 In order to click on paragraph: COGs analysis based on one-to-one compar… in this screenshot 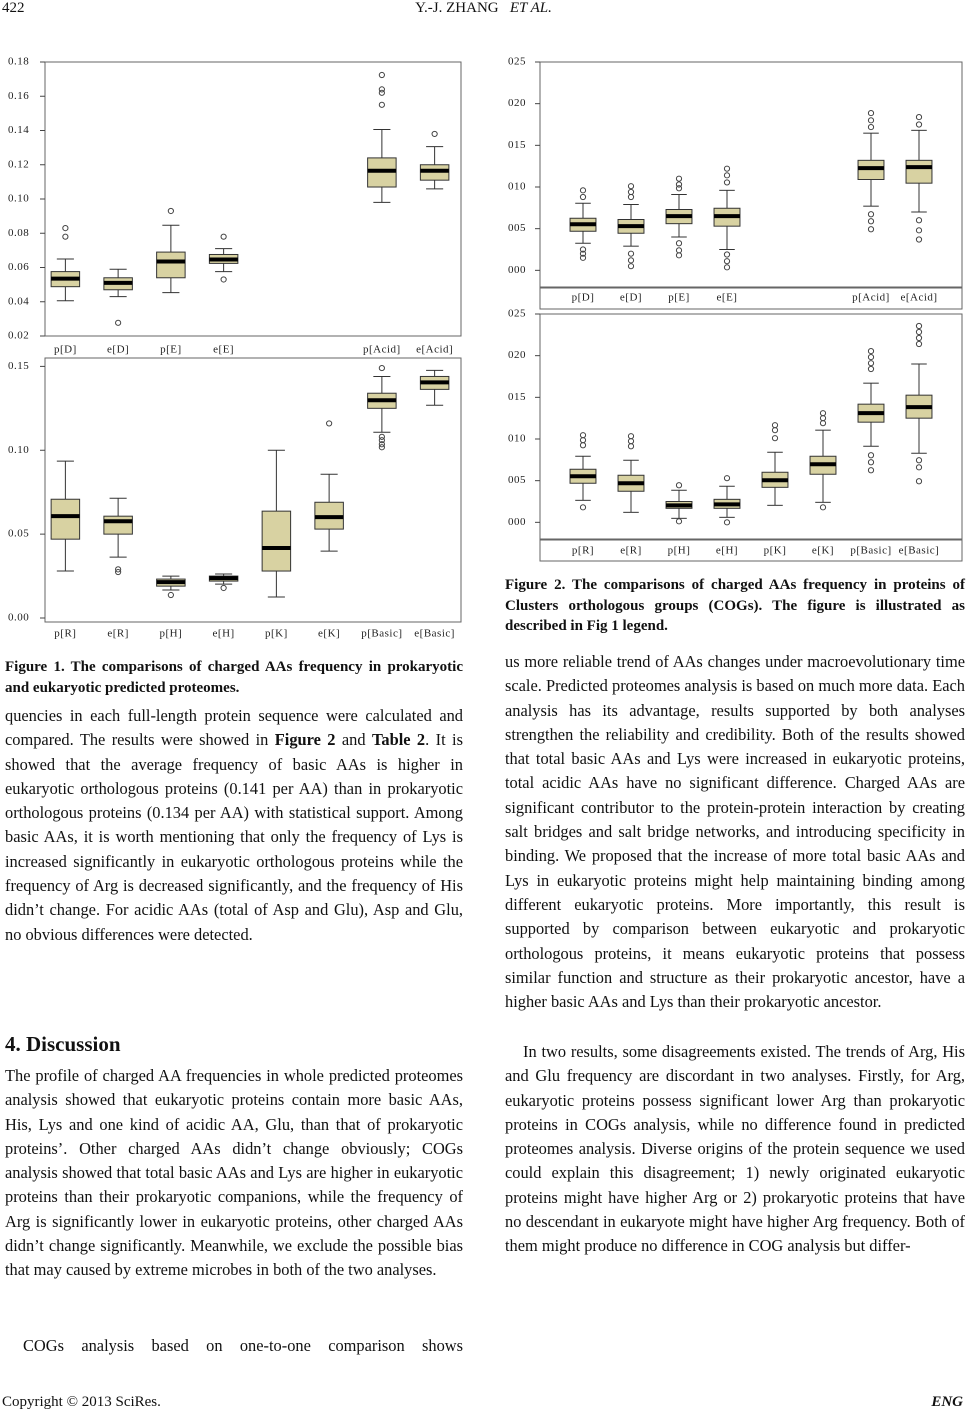, I will do `click(243, 1345)`.